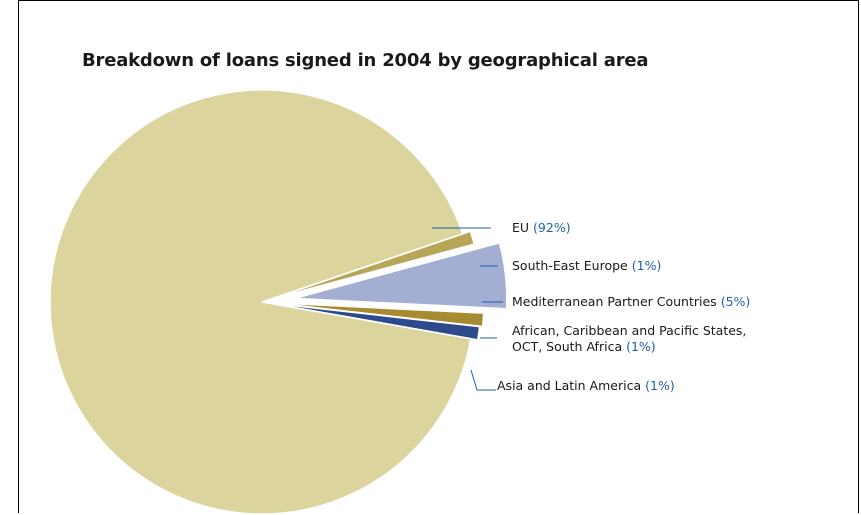  What do you see at coordinates (647, 265) in the screenshot?
I see `slice-pct-3: (1%)` at bounding box center [647, 265].